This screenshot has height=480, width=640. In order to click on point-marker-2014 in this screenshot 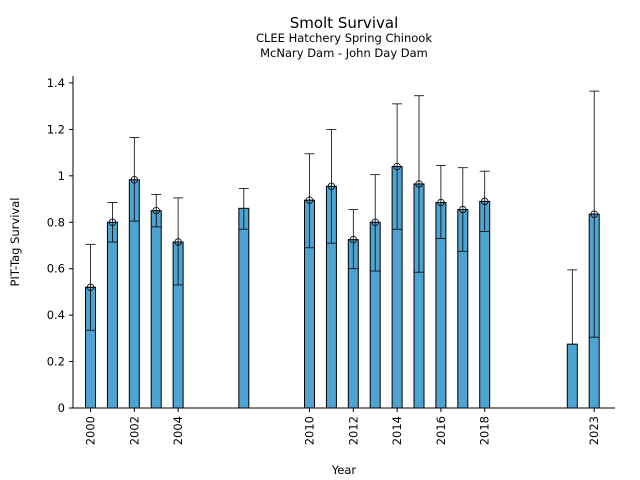, I will do `click(397, 166)`.